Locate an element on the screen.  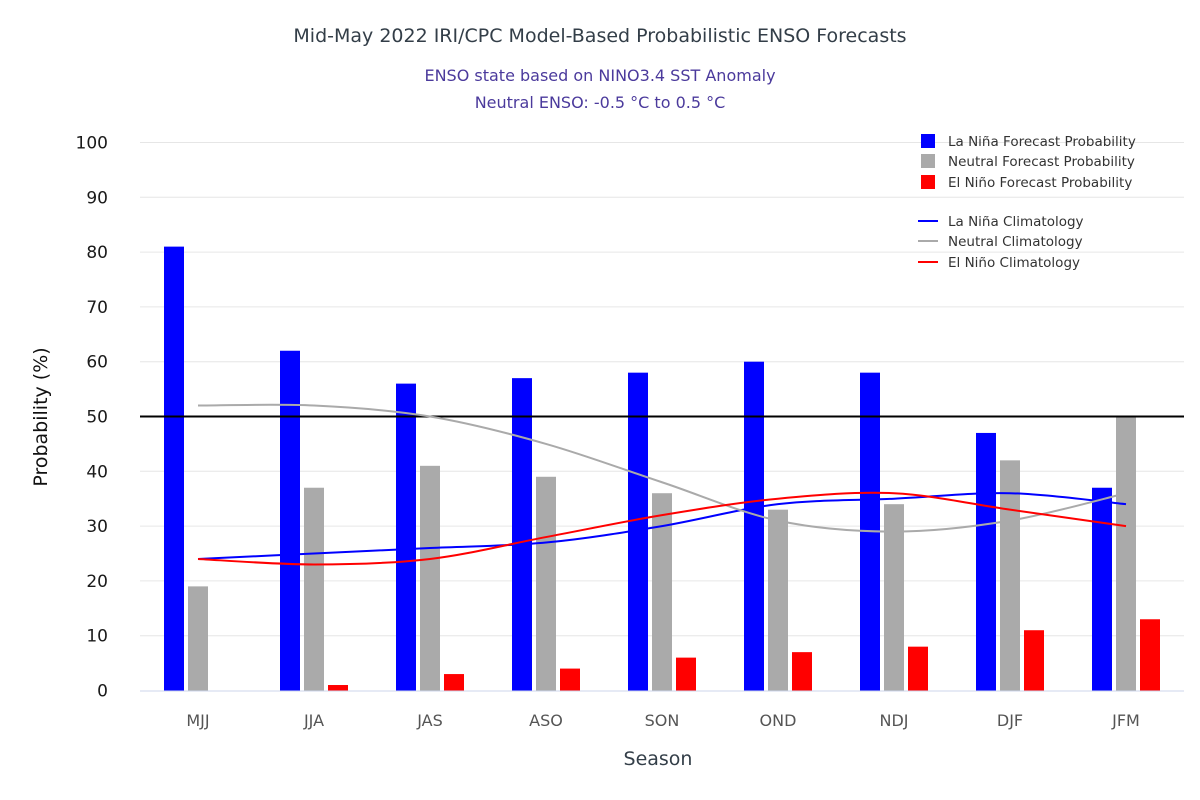
bar-neutral-forecast-probability-jas is located at coordinates (430, 578).